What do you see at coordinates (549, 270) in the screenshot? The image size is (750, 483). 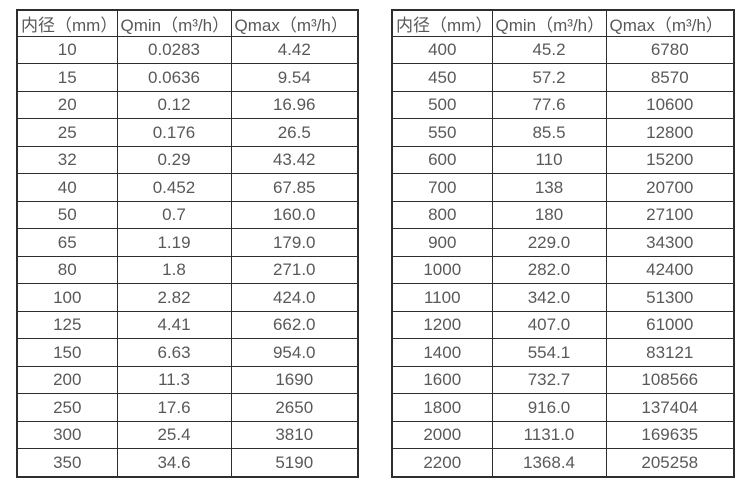 I see `qmin-cell: 282.0` at bounding box center [549, 270].